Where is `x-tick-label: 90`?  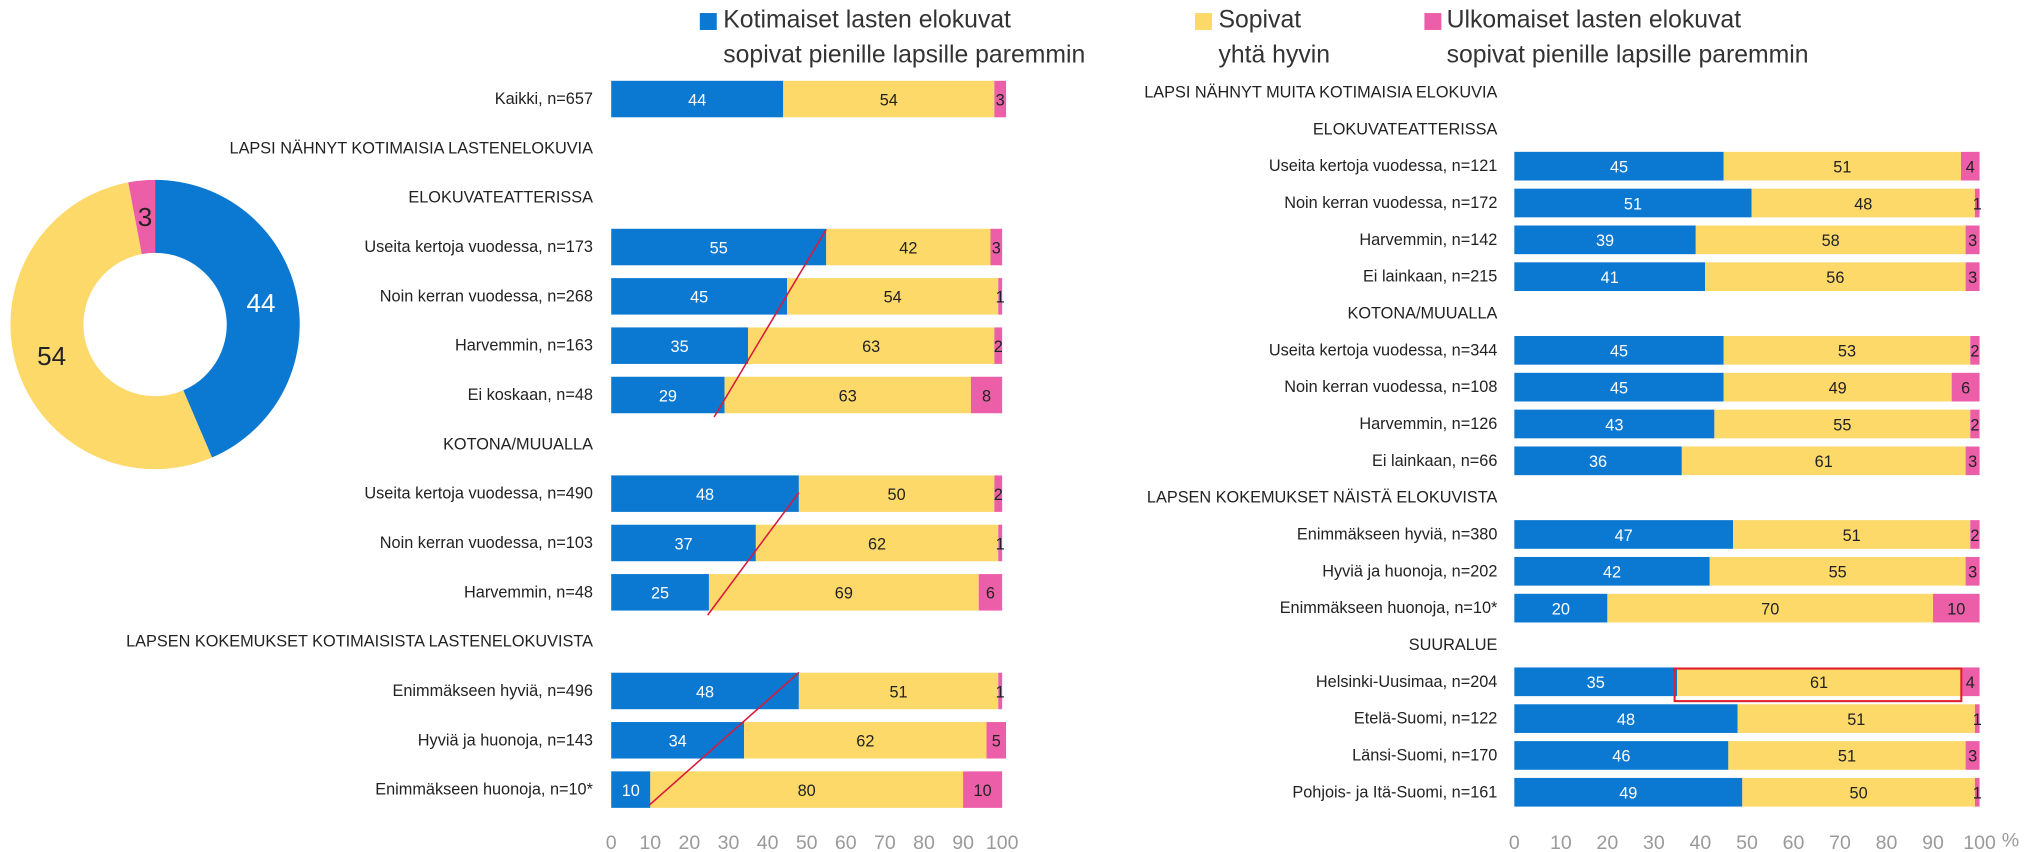 x-tick-label: 90 is located at coordinates (963, 842).